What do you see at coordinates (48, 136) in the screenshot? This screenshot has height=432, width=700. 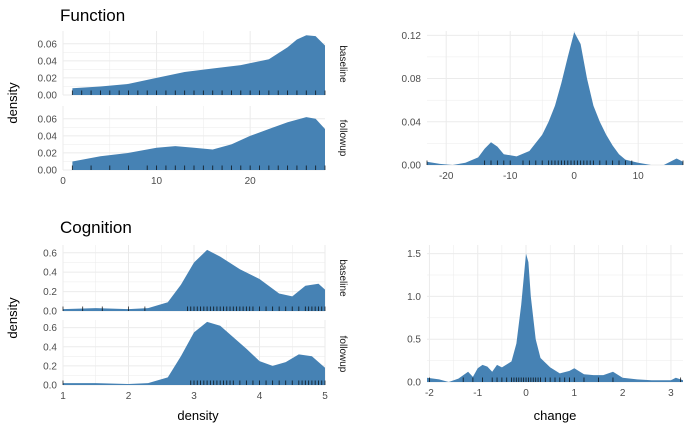 I see `p1-ytick-label-2: 0.04` at bounding box center [48, 136].